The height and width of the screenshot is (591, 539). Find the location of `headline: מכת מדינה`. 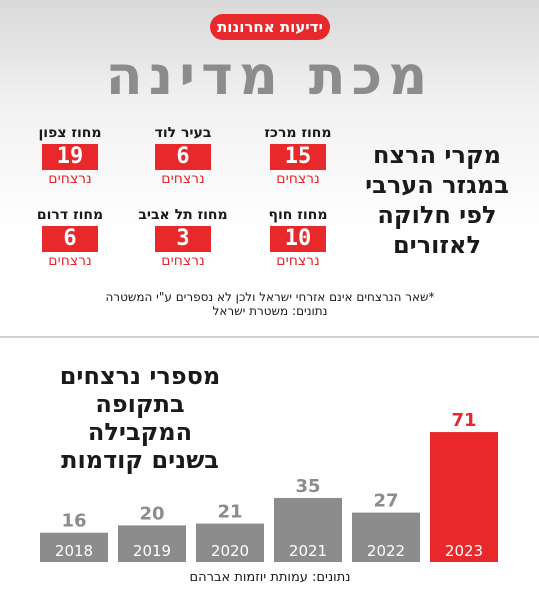

headline: מכת מדינה is located at coordinates (269, 75).